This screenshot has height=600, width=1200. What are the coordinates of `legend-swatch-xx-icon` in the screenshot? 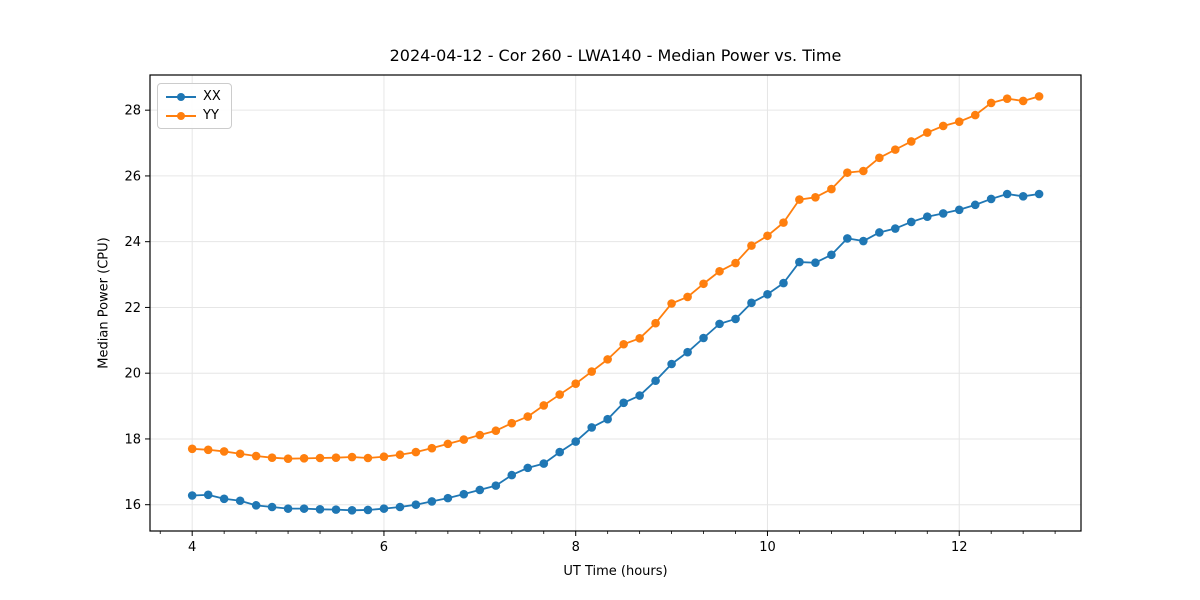 It's located at (181, 97).